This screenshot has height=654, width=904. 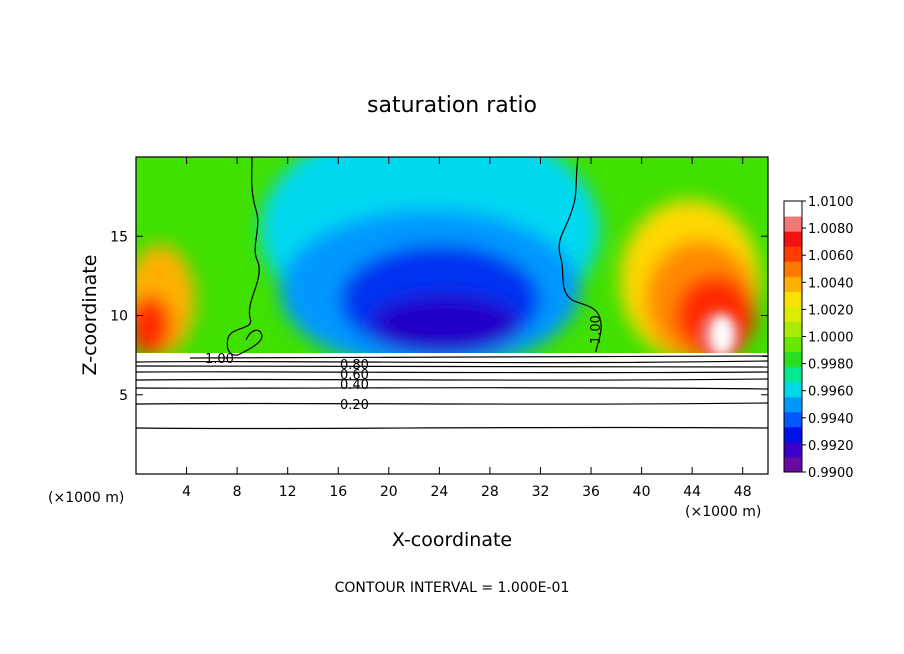 What do you see at coordinates (354, 405) in the screenshot?
I see `contour-label: 0.20` at bounding box center [354, 405].